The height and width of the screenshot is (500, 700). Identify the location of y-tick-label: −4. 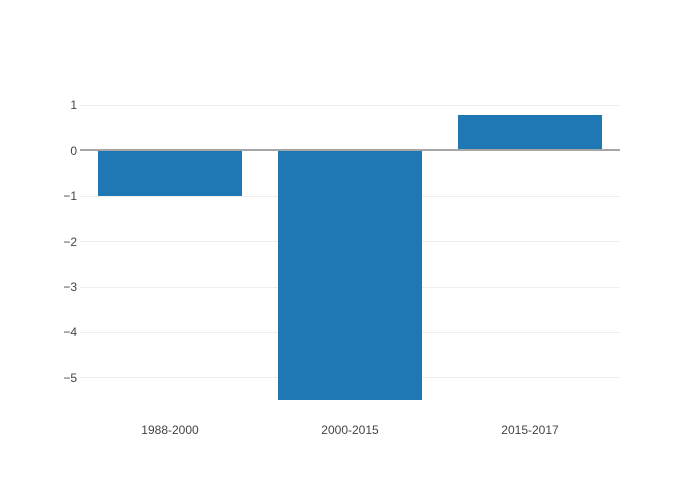
(70, 332).